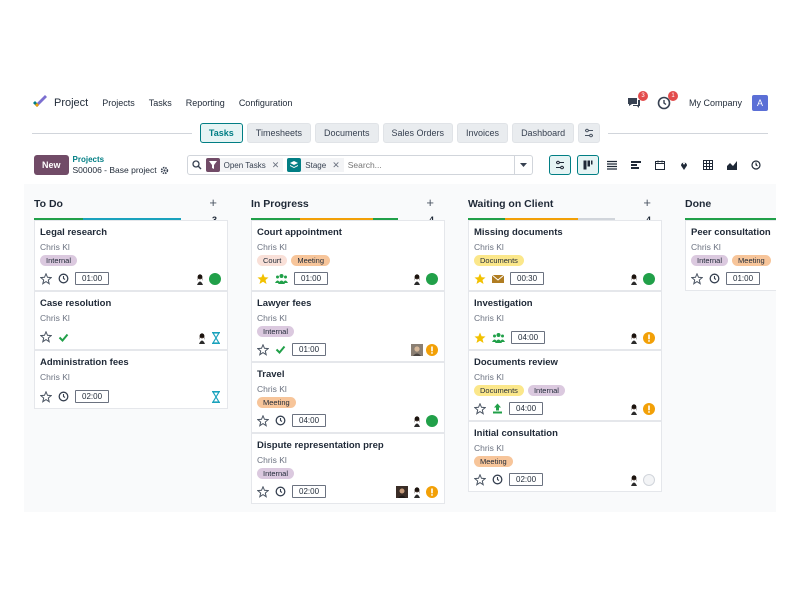 The height and width of the screenshot is (600, 800). Describe the element at coordinates (684, 165) in the screenshot. I see `map-view-button` at that location.